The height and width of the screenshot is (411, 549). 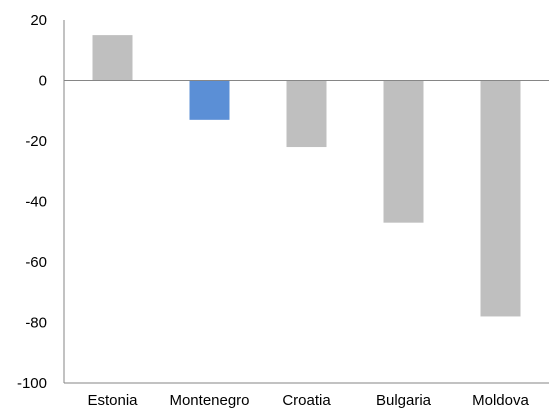 What do you see at coordinates (209, 100) in the screenshot?
I see `bar-montenegro` at bounding box center [209, 100].